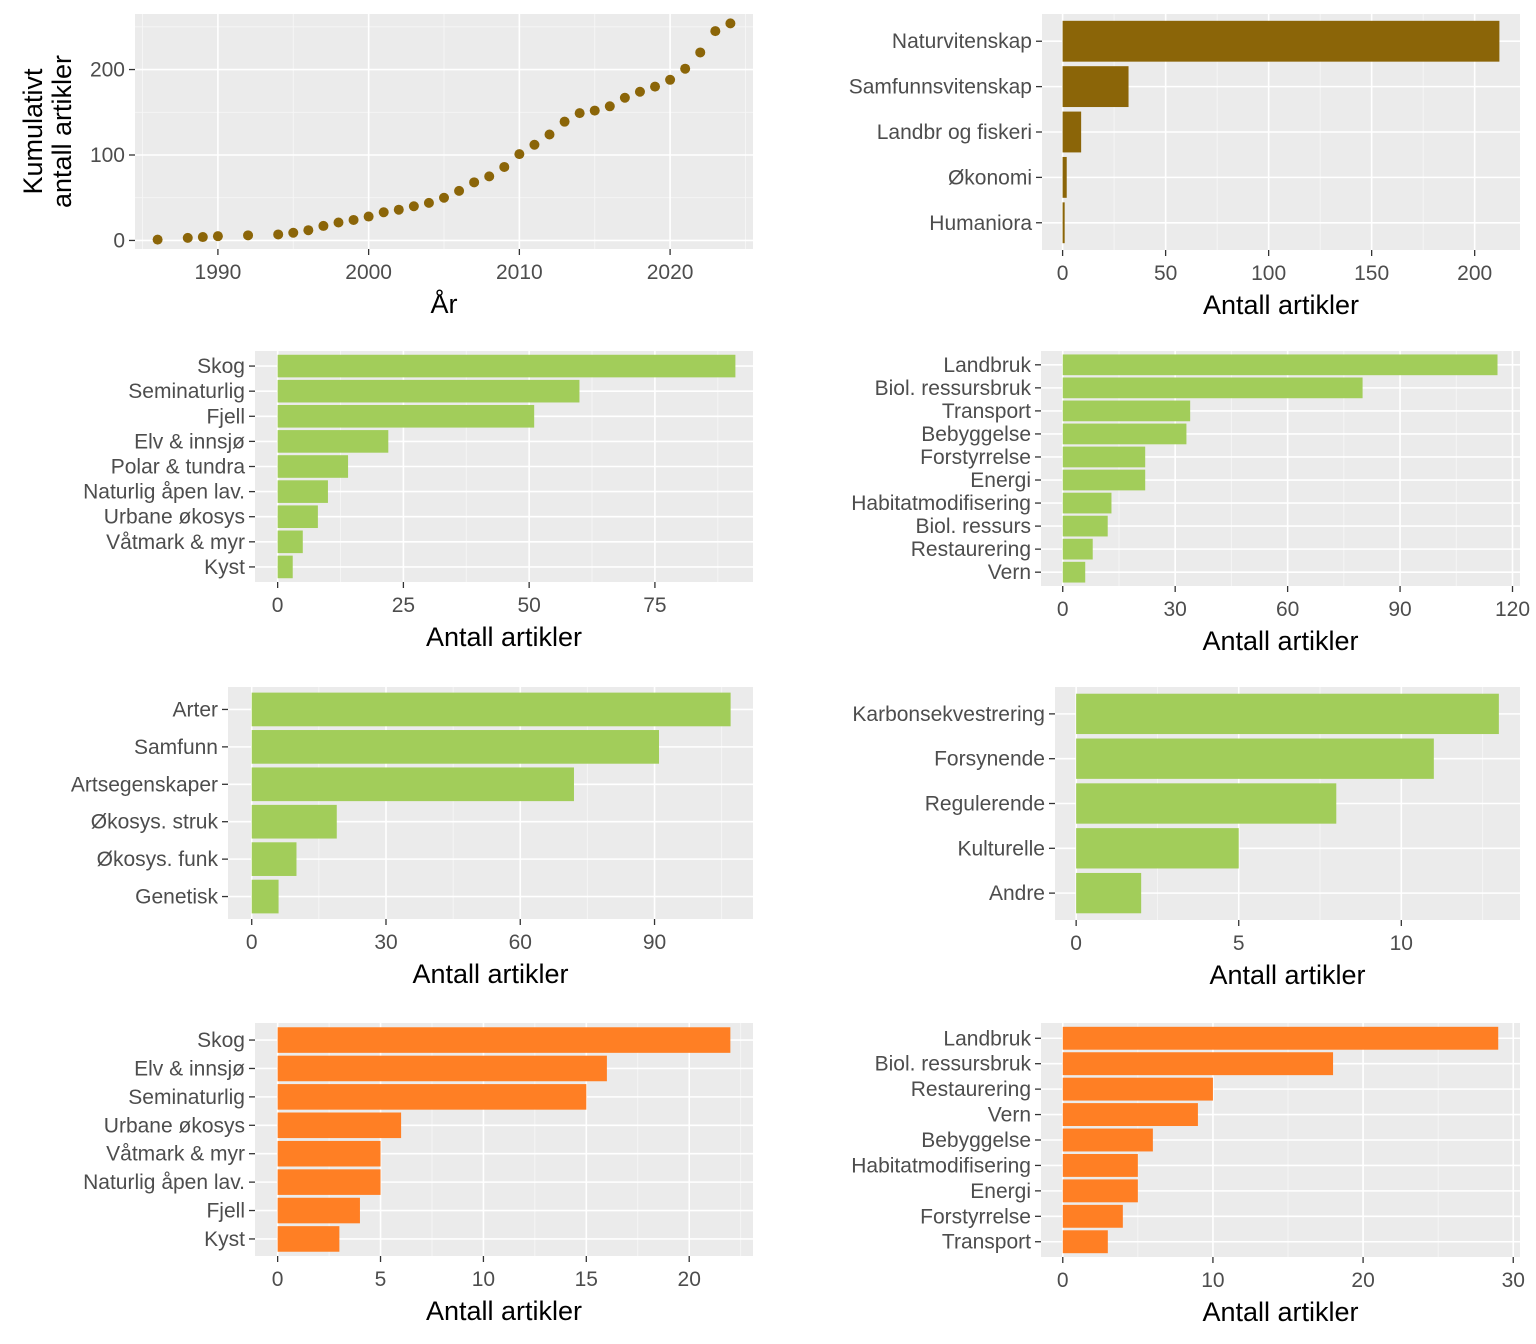 Image resolution: width=1536 pixels, height=1344 pixels. I want to click on category-label: Energi, so click(1000, 480).